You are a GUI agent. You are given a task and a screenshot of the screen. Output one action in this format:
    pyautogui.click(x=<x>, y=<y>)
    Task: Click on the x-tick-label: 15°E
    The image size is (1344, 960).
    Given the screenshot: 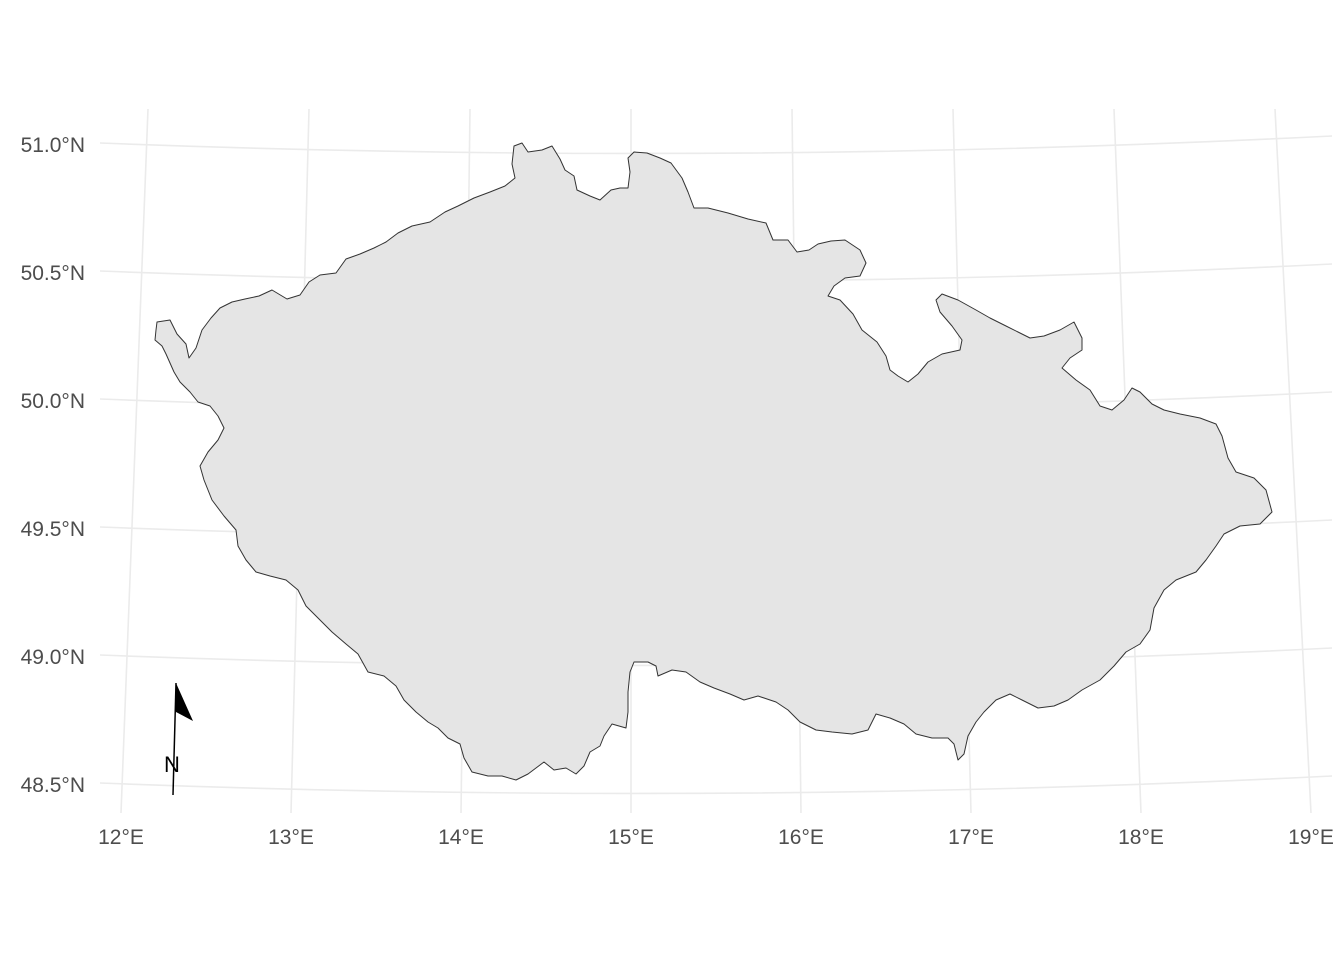 What is the action you would take?
    pyautogui.click(x=631, y=837)
    